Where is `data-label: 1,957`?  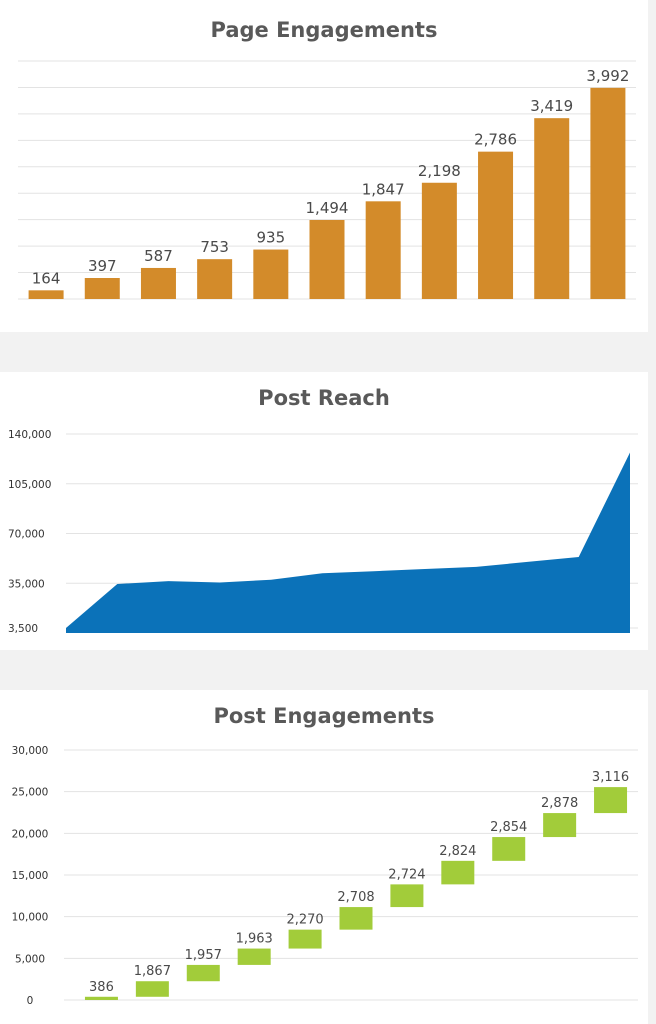
data-label: 1,957 is located at coordinates (203, 955).